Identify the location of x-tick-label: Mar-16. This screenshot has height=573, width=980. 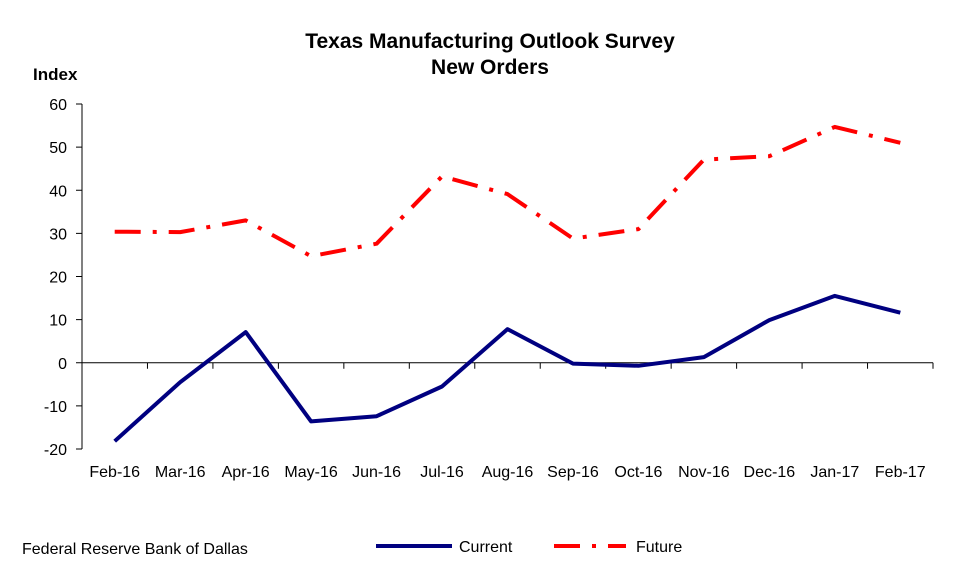
(180, 472).